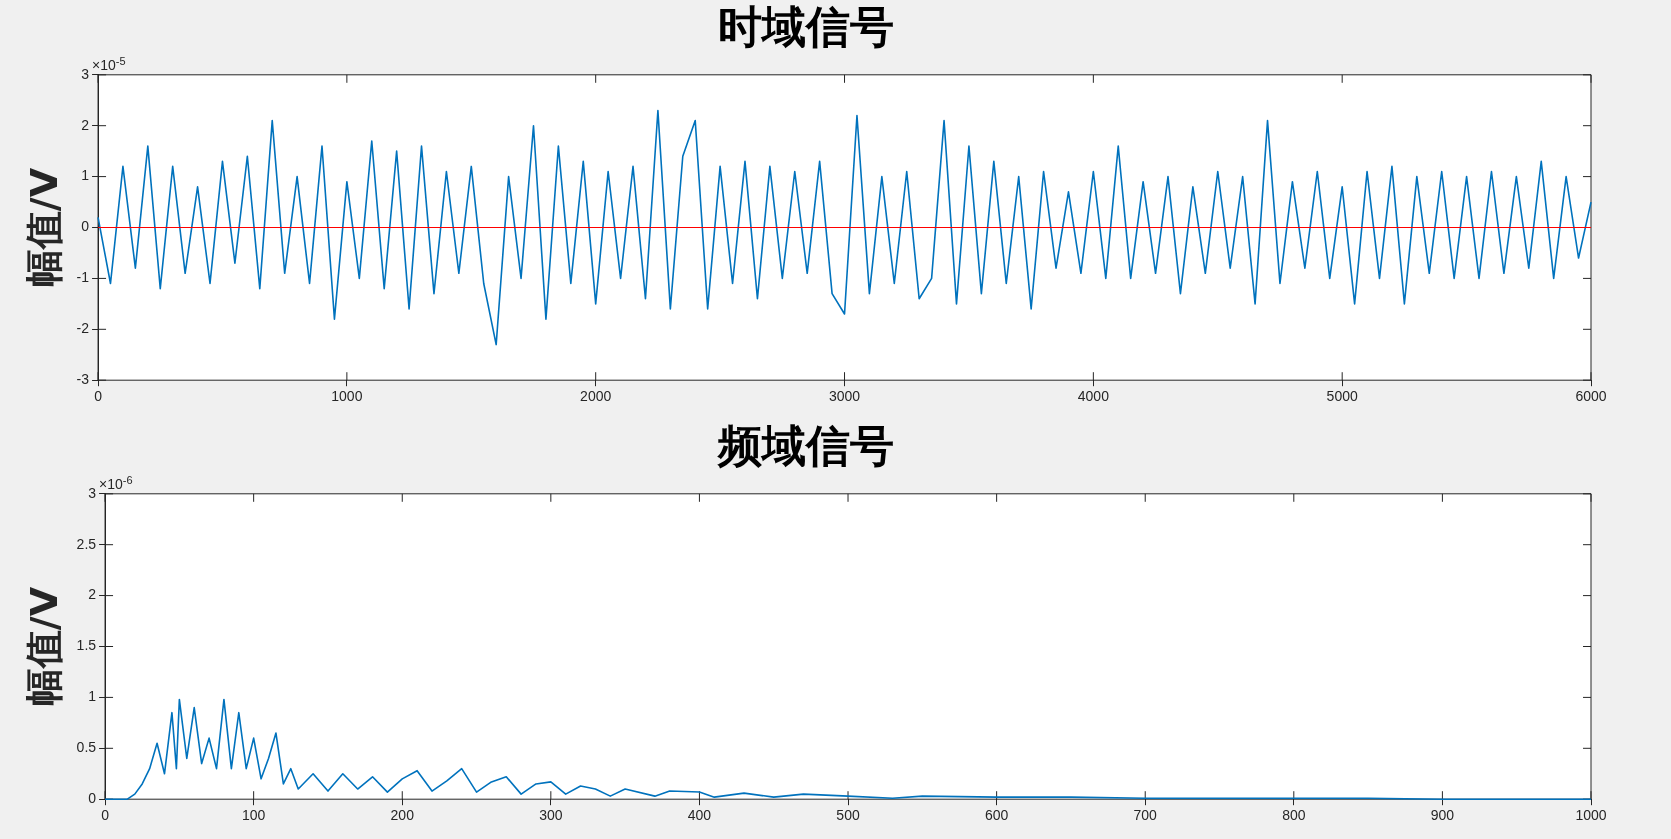 This screenshot has height=839, width=1671. I want to click on x-tick-label: 0, so click(105, 815).